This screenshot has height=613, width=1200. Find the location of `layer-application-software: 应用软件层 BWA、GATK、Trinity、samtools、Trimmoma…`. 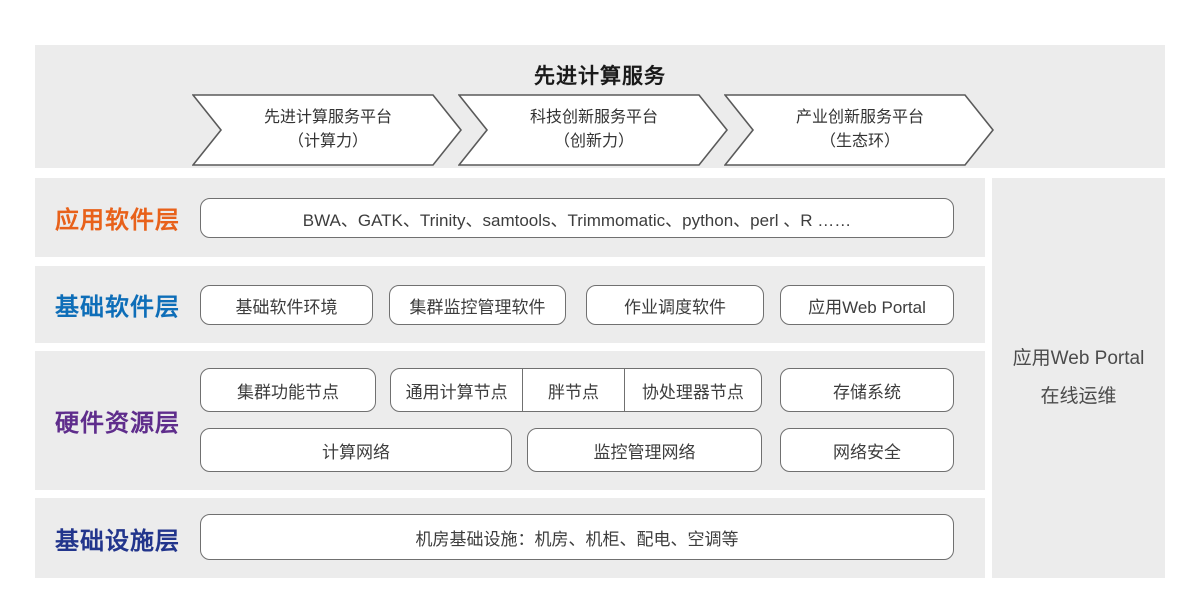

layer-application-software: 应用软件层 BWA、GATK、Trinity、samtools、Trimmoma… is located at coordinates (510, 217).